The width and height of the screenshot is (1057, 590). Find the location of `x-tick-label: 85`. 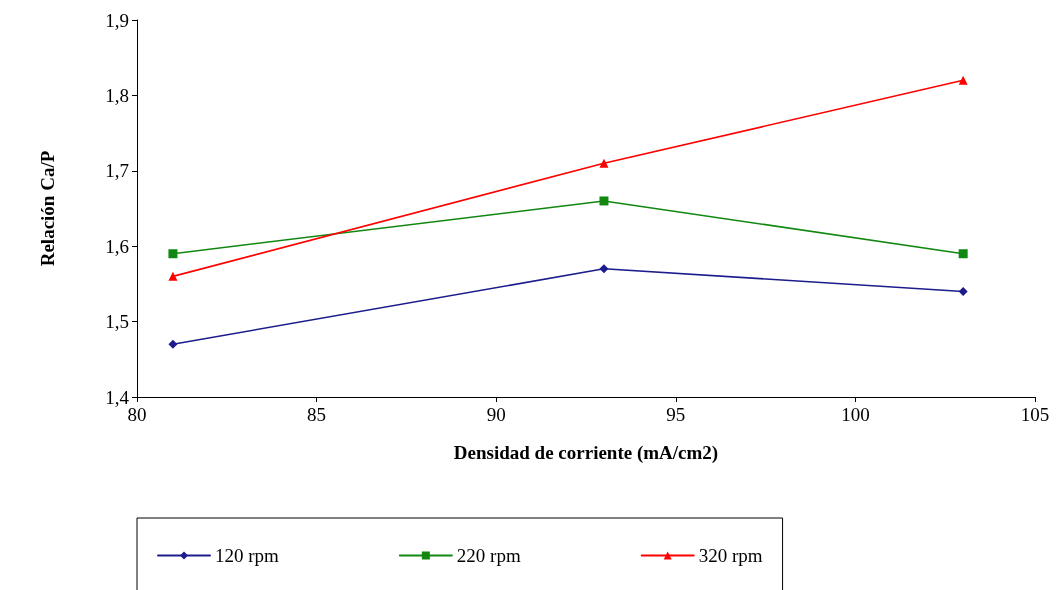

x-tick-label: 85 is located at coordinates (317, 414).